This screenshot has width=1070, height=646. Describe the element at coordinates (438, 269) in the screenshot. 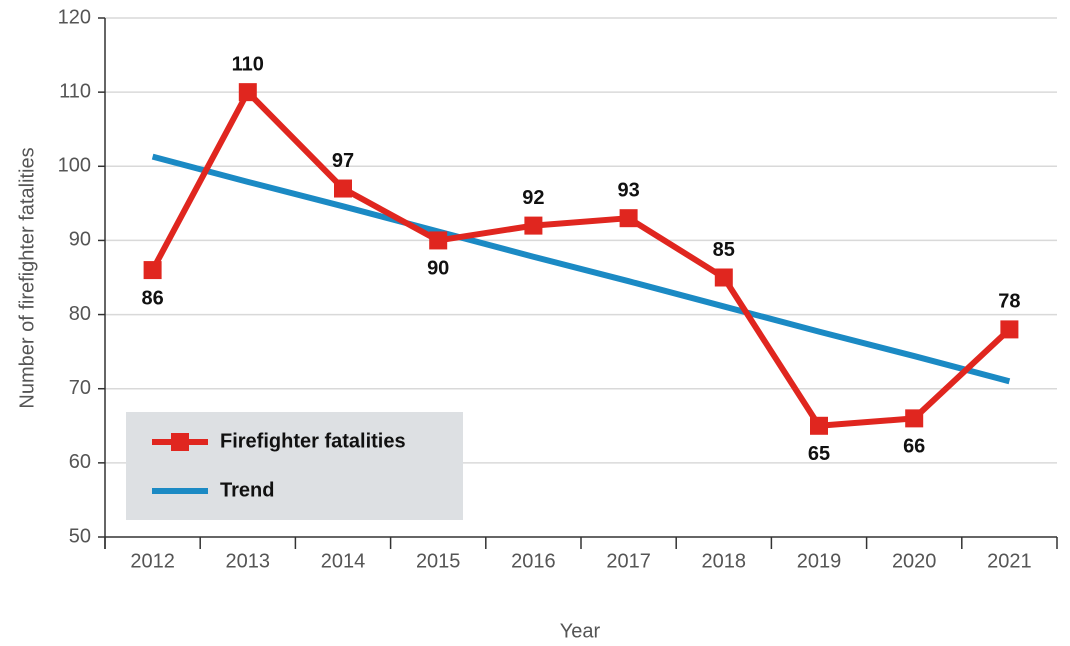

I see `data-label: 90` at that location.